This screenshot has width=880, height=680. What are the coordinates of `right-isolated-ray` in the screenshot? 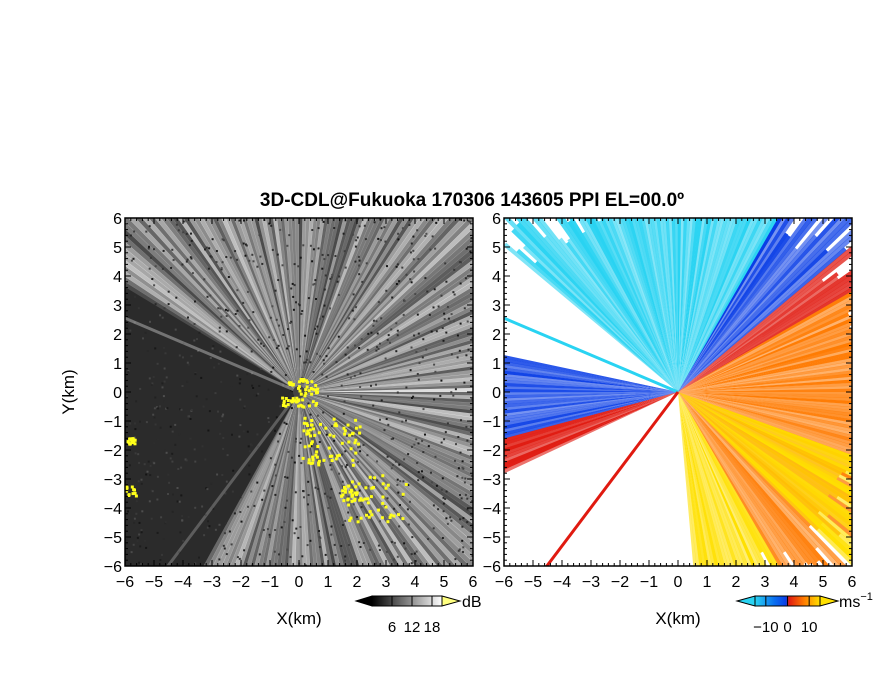 It's located at (591, 355).